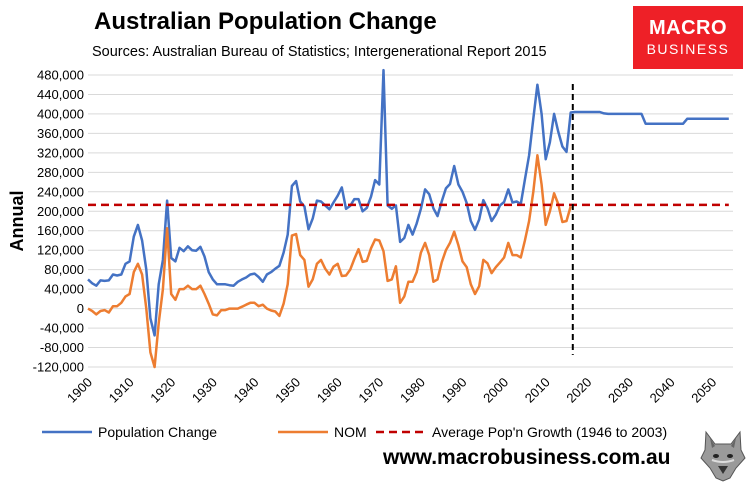 This screenshot has width=752, height=485. I want to click on x-tick-label: 2040, so click(662, 390).